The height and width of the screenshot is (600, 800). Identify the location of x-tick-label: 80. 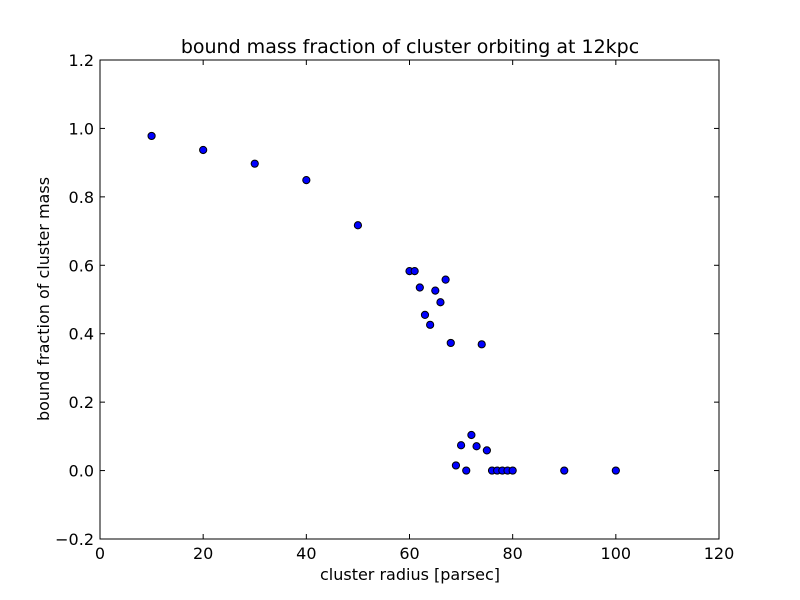
(512, 553).